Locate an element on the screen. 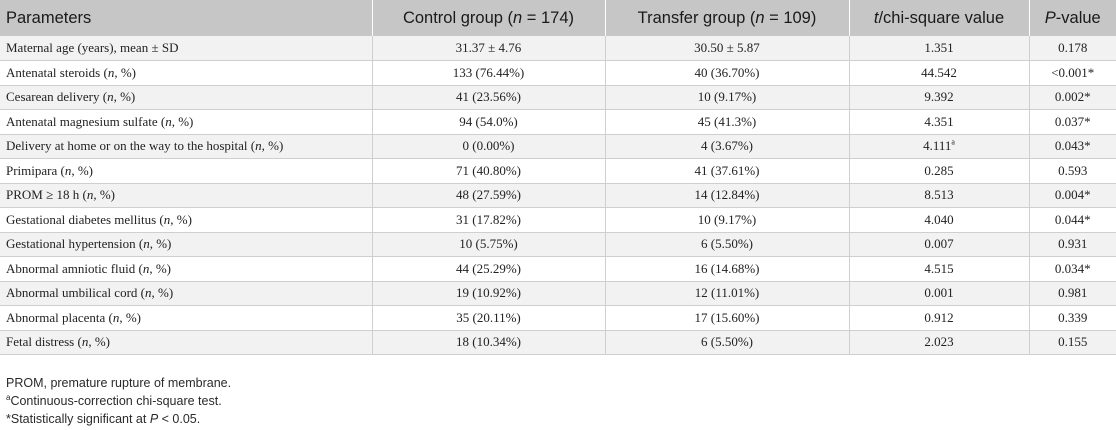  cell-statistic: 0.007 is located at coordinates (938, 244).